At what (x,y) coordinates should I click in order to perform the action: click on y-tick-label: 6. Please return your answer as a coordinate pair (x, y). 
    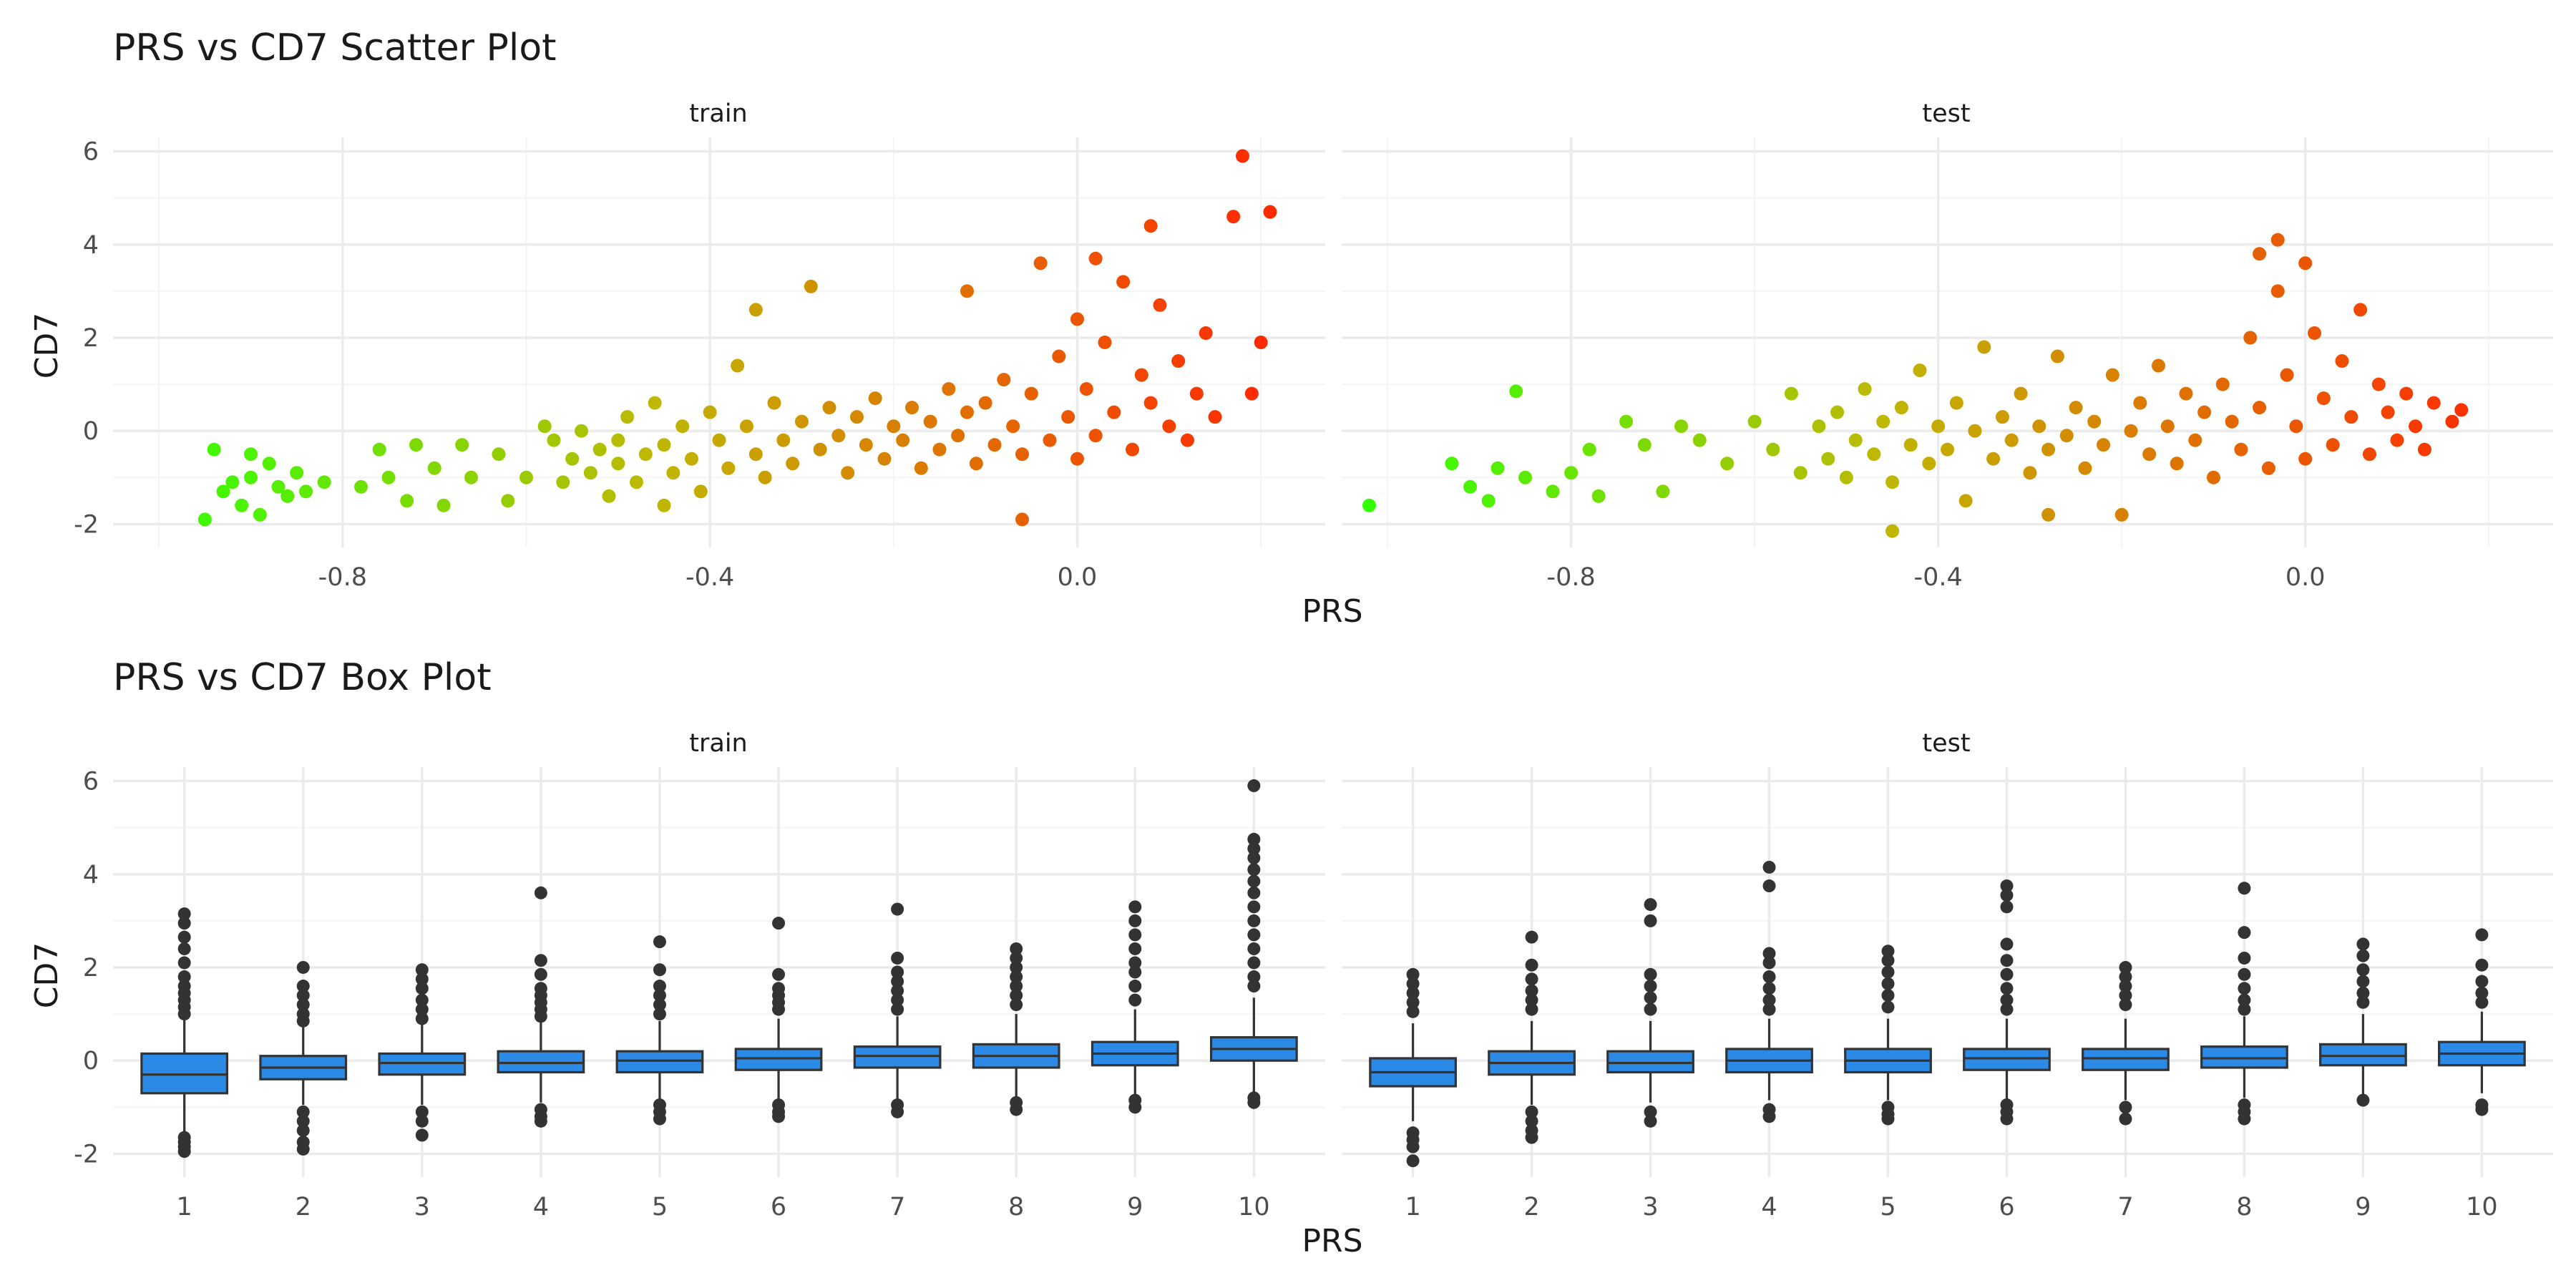
    Looking at the image, I should click on (91, 152).